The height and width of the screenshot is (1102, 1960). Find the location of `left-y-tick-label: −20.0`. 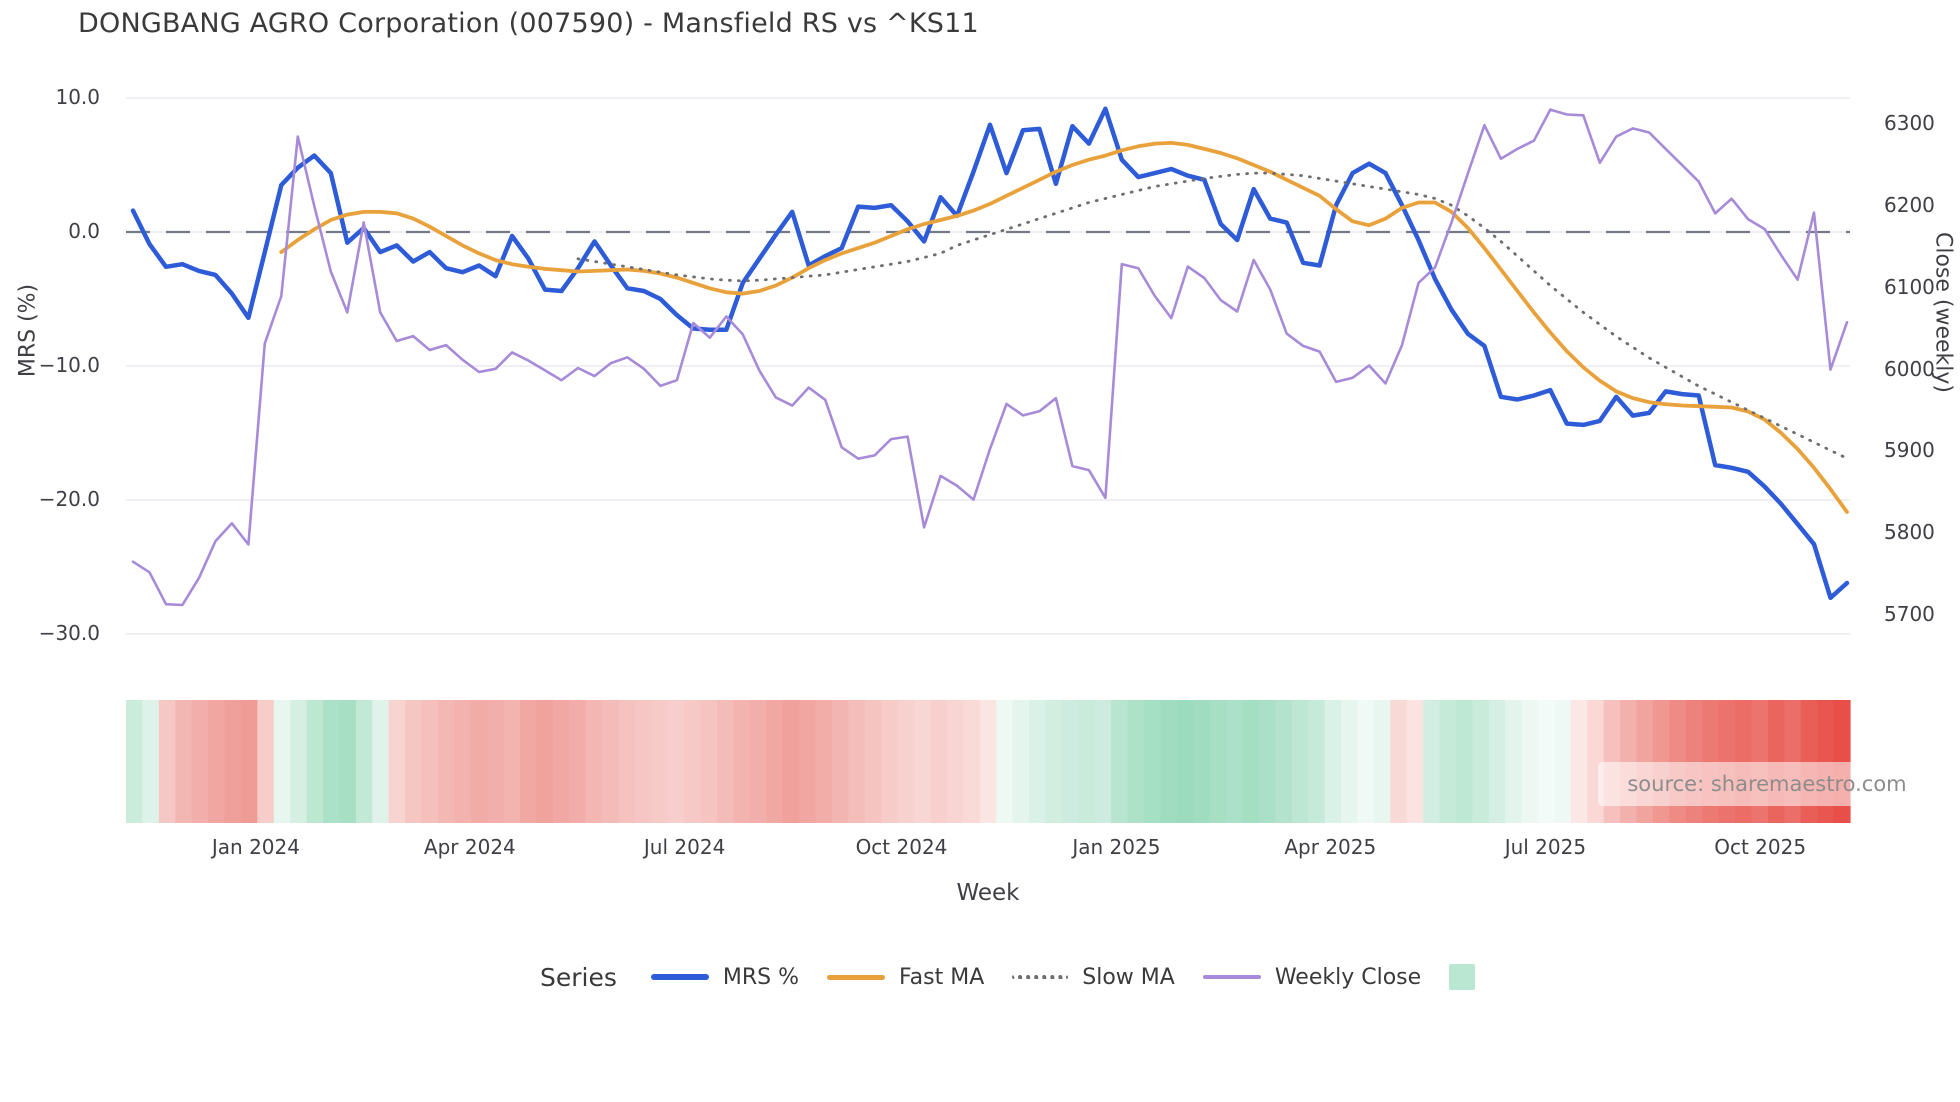

left-y-tick-label: −20.0 is located at coordinates (69, 498).